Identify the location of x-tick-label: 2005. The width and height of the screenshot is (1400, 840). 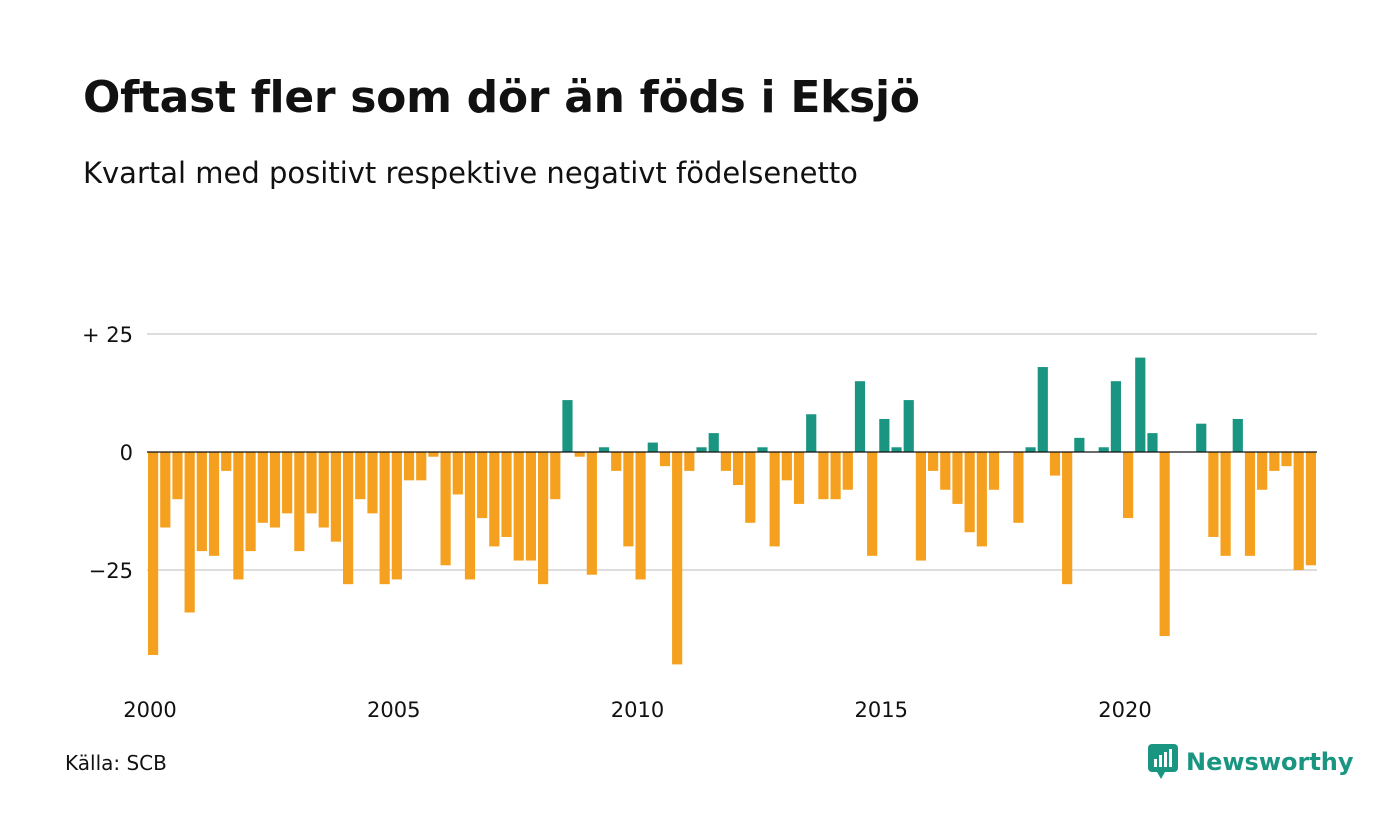
(393, 710).